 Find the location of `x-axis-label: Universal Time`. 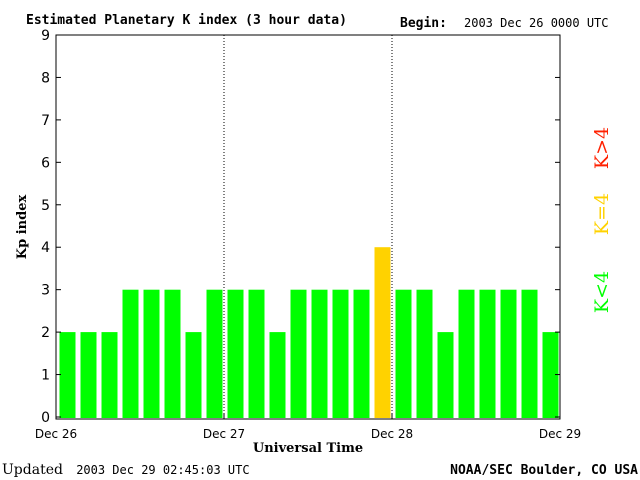

x-axis-label: Universal Time is located at coordinates (308, 448).